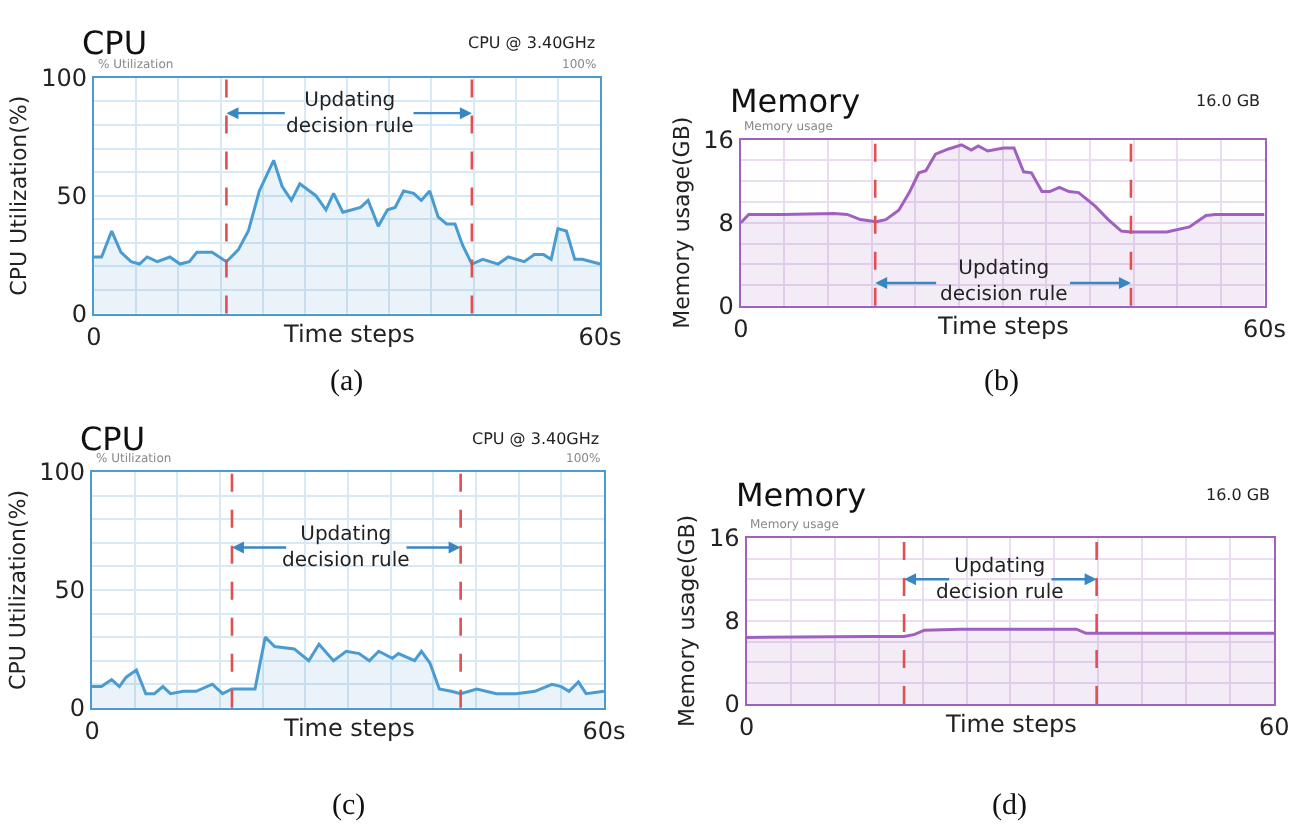 The width and height of the screenshot is (1308, 832). What do you see at coordinates (115, 43) in the screenshot?
I see `chart-title: CPU` at bounding box center [115, 43].